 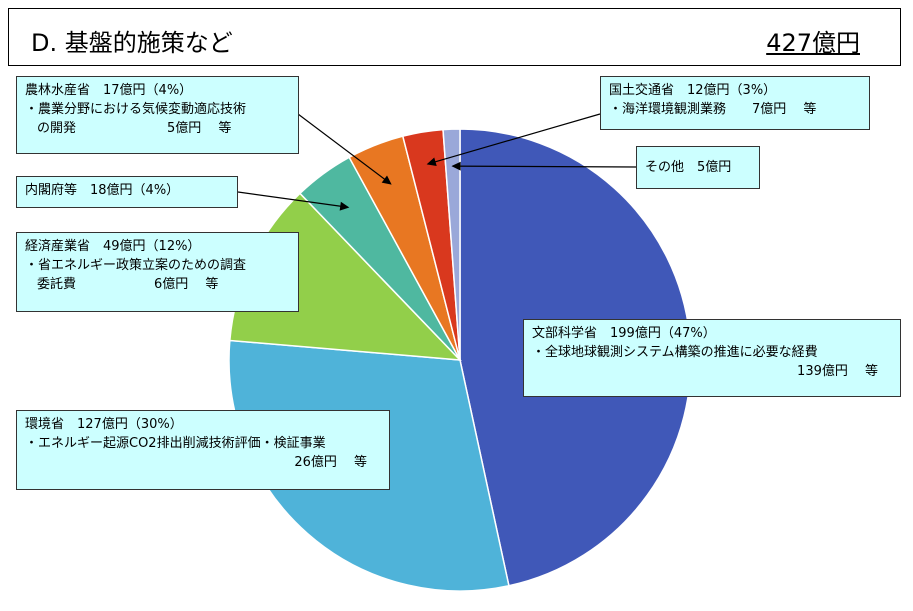 I want to click on leader-norin-arrowhead, so click(x=386, y=180).